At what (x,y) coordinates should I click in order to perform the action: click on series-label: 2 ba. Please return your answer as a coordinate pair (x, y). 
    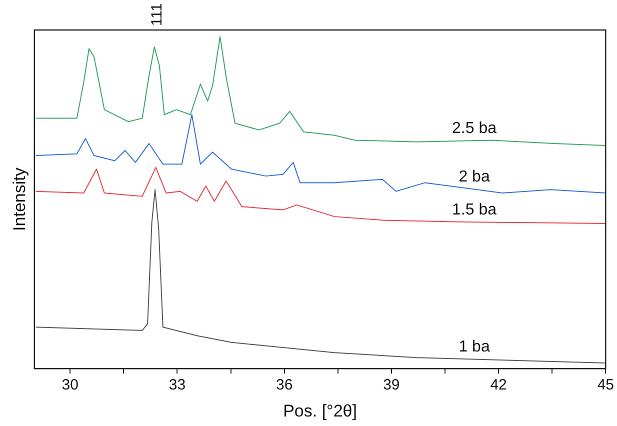
    Looking at the image, I should click on (474, 177).